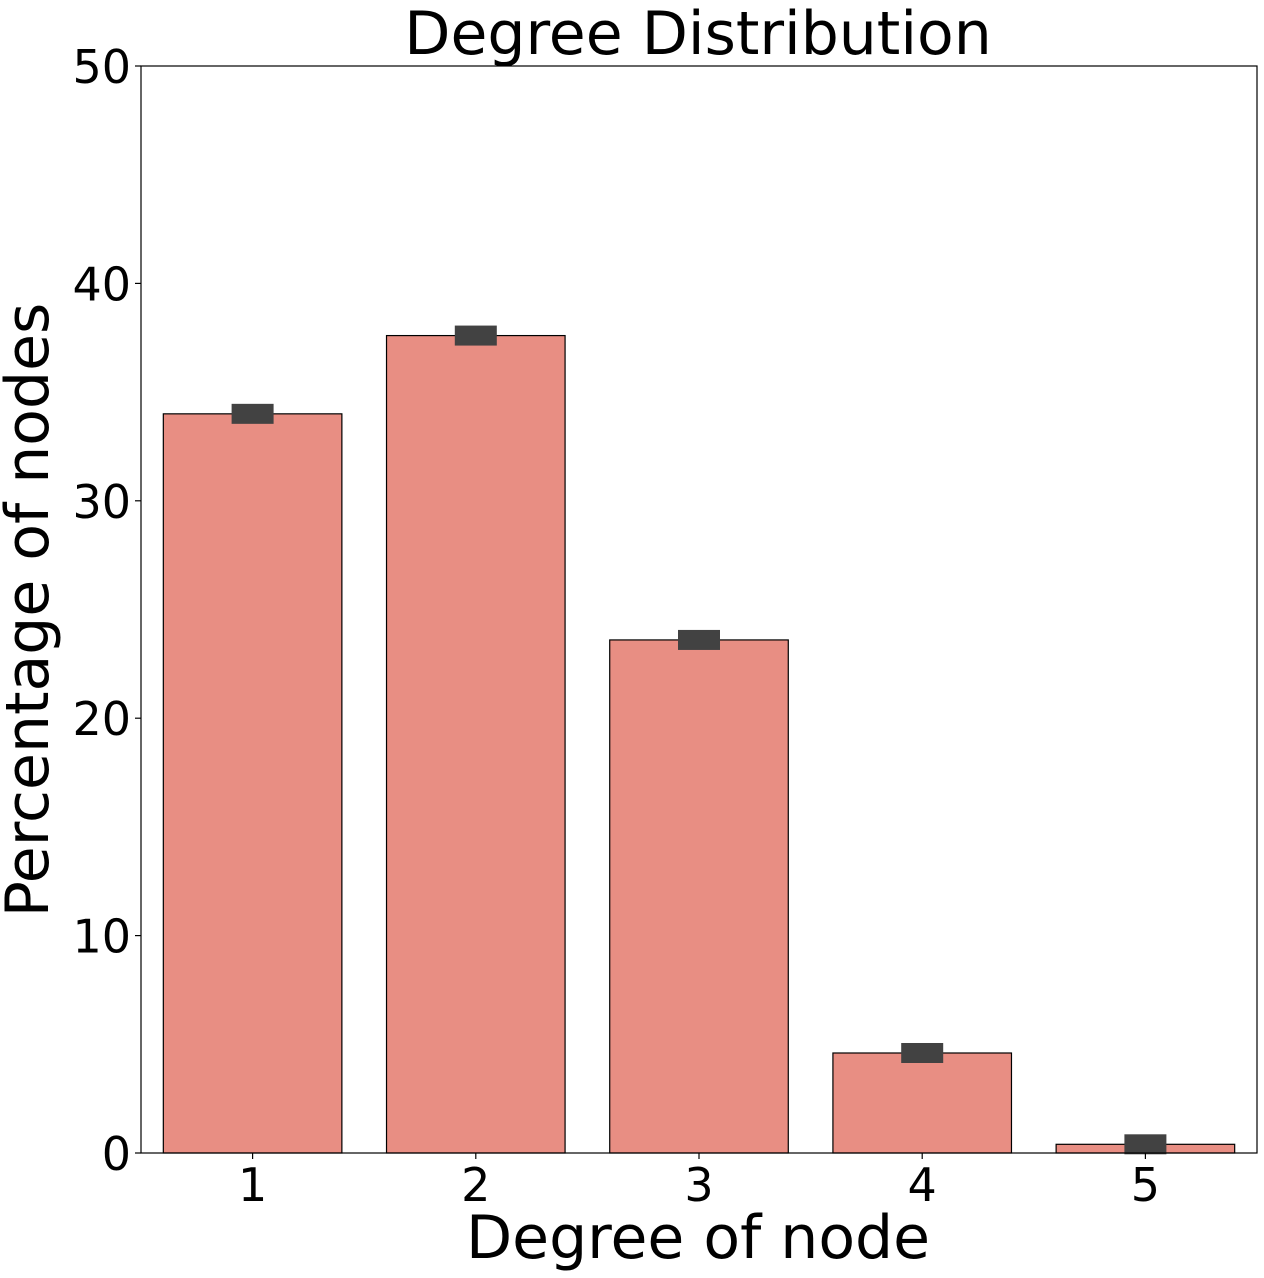 The image size is (1264, 1278). What do you see at coordinates (1145, 1185) in the screenshot?
I see `x-tick-label: 5` at bounding box center [1145, 1185].